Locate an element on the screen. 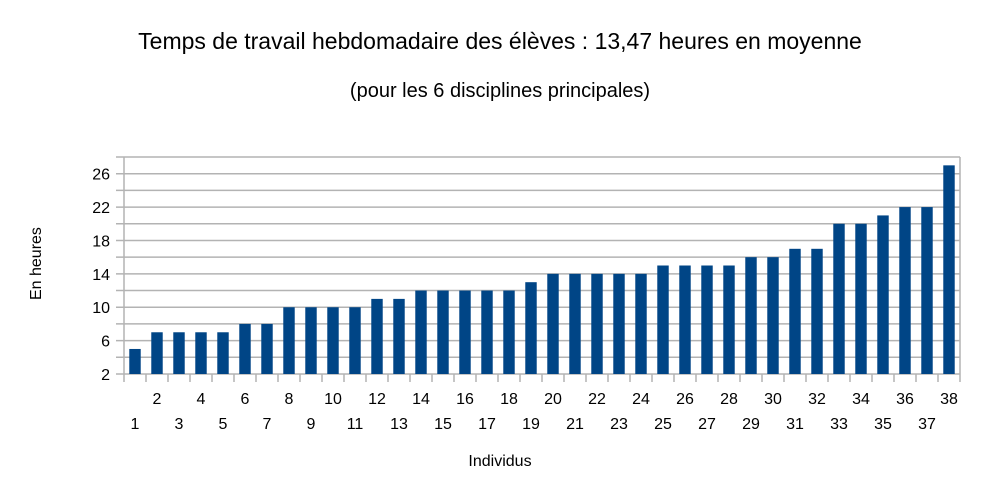  chart-subtitle: (pour les 6 disciplines principales) is located at coordinates (500, 91).